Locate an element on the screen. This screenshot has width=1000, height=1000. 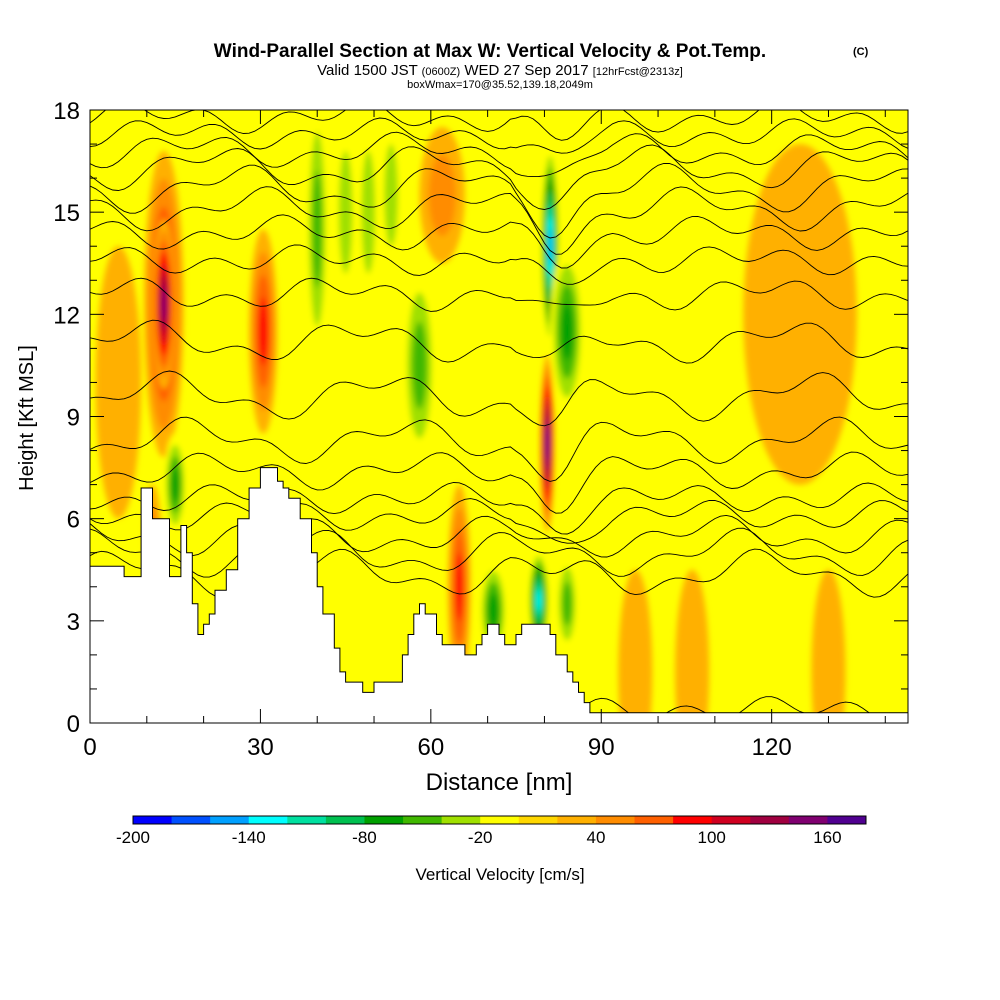
colorbar-frame is located at coordinates (499, 820).